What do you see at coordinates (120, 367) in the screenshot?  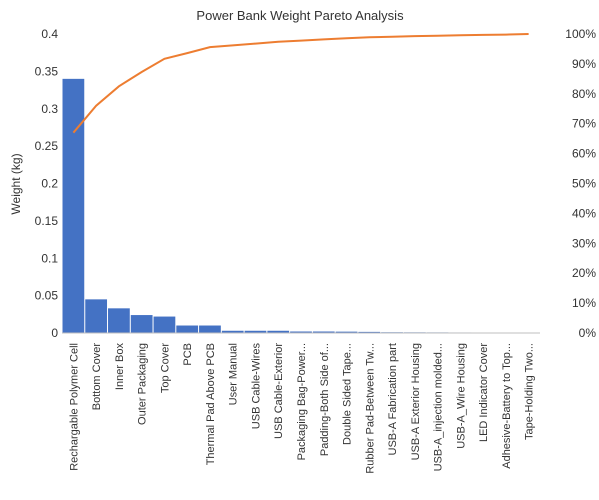 I see `x-category-label: Inner Box` at bounding box center [120, 367].